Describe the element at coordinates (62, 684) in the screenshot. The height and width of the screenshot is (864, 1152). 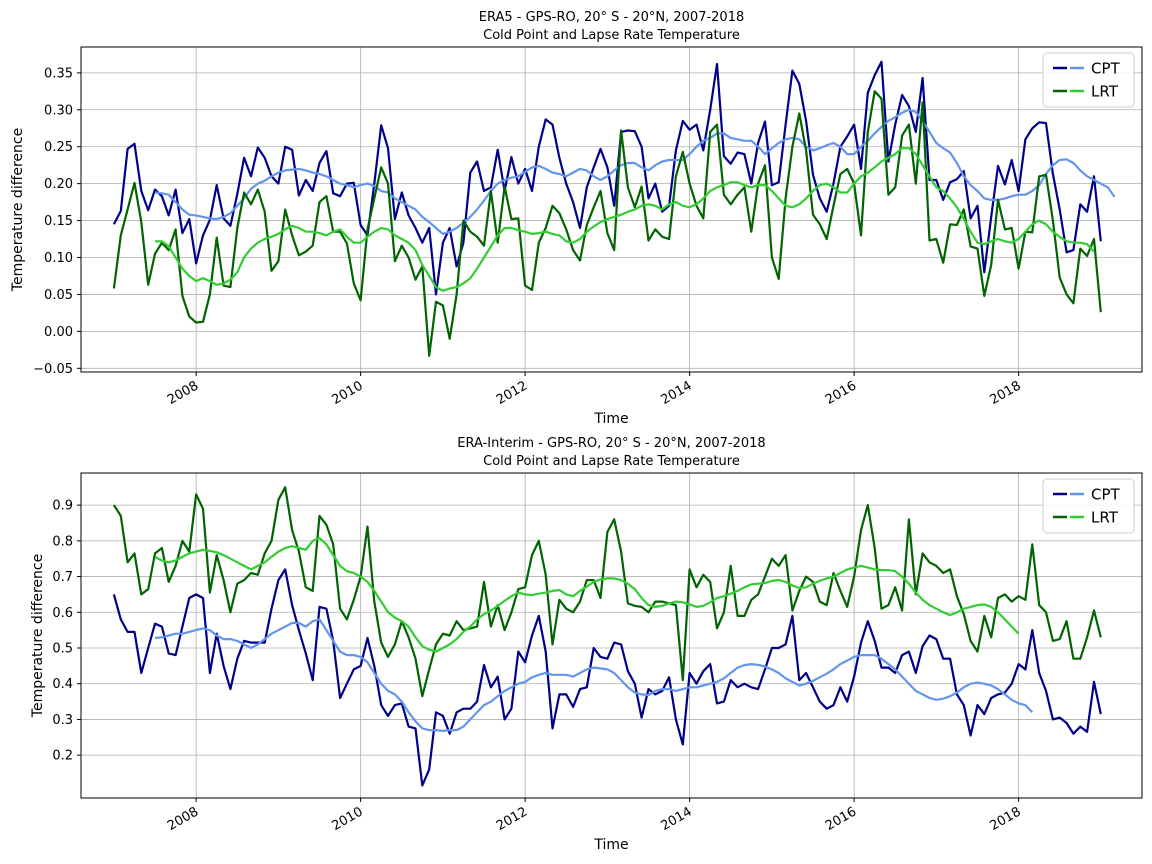
I see `y-tick-label: 0.4` at that location.